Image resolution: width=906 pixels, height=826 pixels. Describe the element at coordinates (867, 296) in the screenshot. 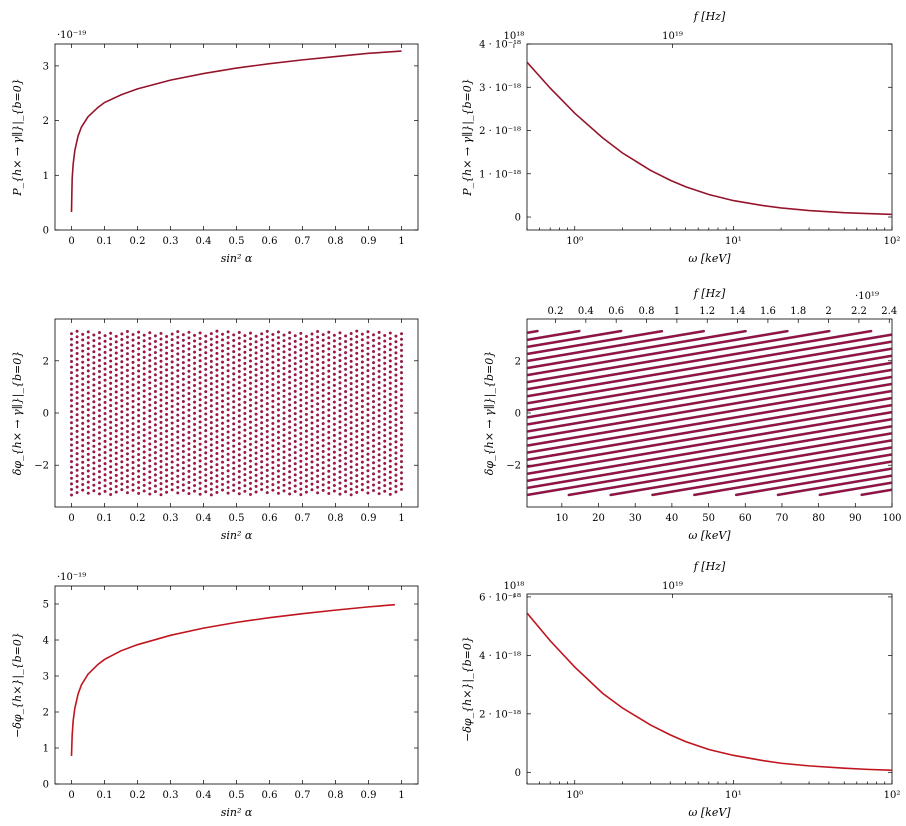

I see `top-axis-scale: ·10¹⁹` at that location.